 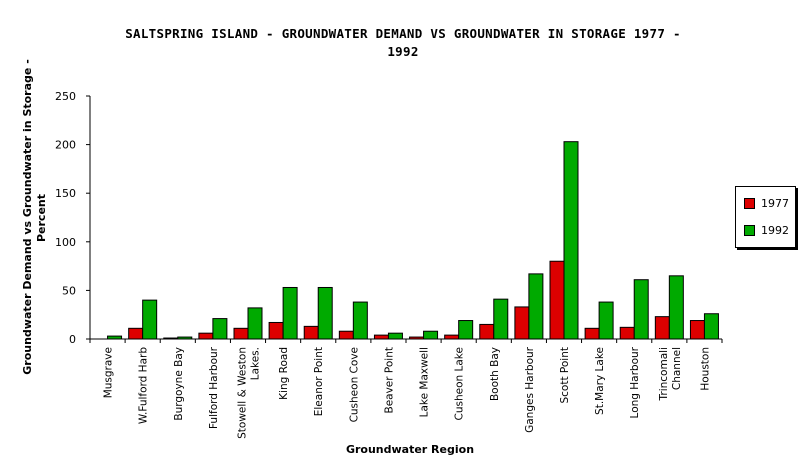 What do you see at coordinates (220, 329) in the screenshot?
I see `bar-1992-fulford-harbour` at bounding box center [220, 329].